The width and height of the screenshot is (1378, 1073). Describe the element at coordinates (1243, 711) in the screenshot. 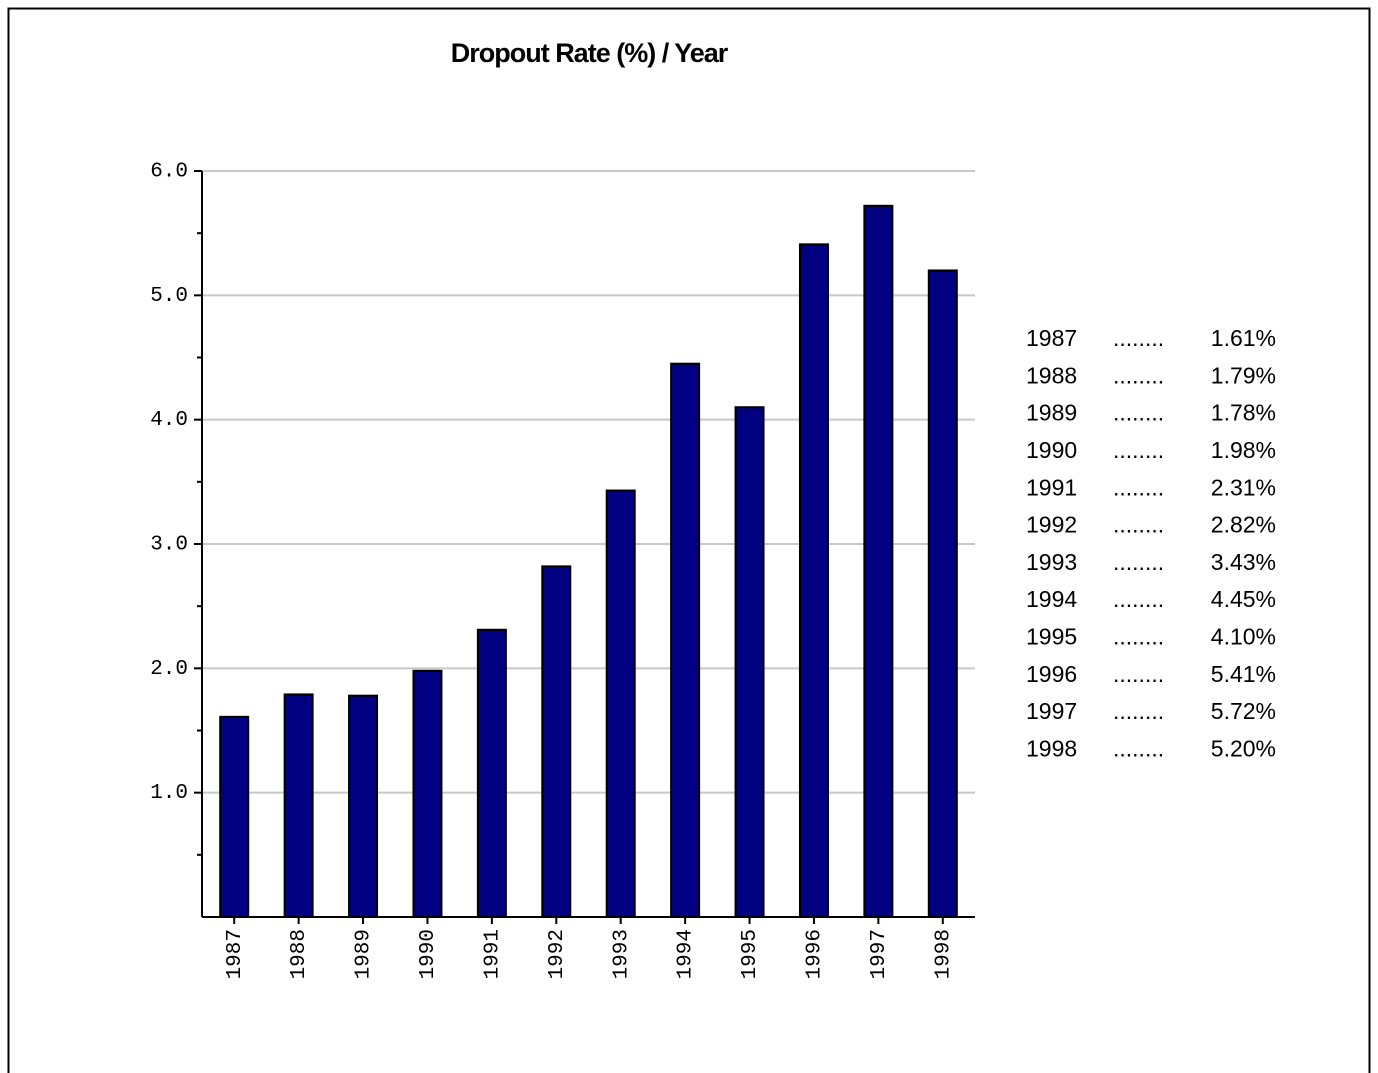

I see `legend-value: 5.72%` at that location.